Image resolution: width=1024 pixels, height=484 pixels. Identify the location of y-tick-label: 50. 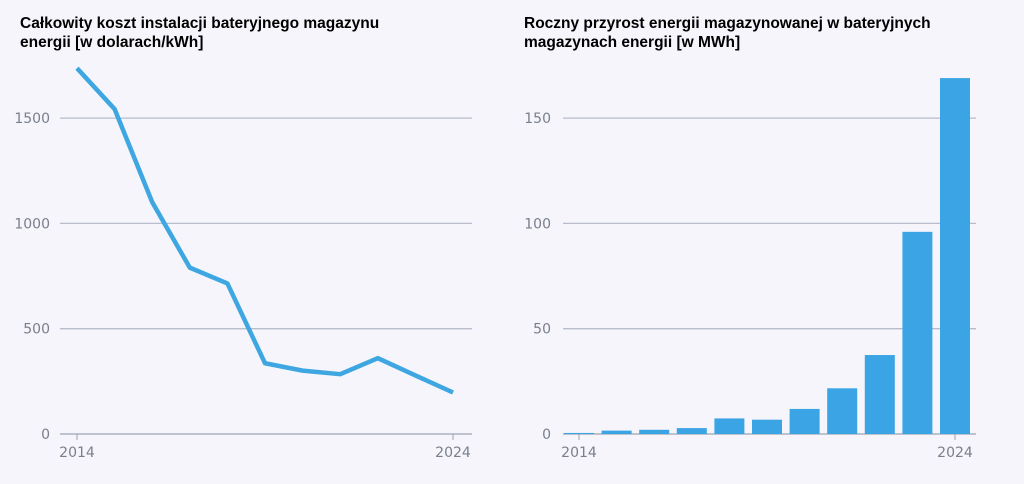
(542, 330).